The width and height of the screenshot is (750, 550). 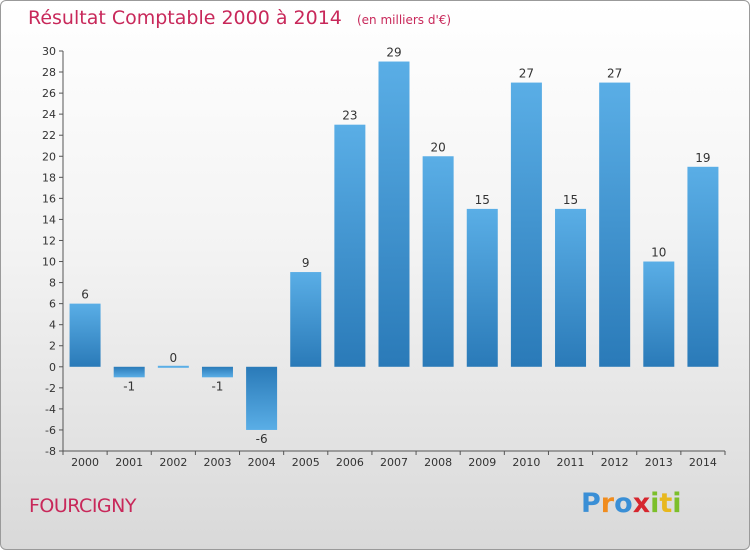 What do you see at coordinates (49, 93) in the screenshot?
I see `y-tick-label: 26` at bounding box center [49, 93].